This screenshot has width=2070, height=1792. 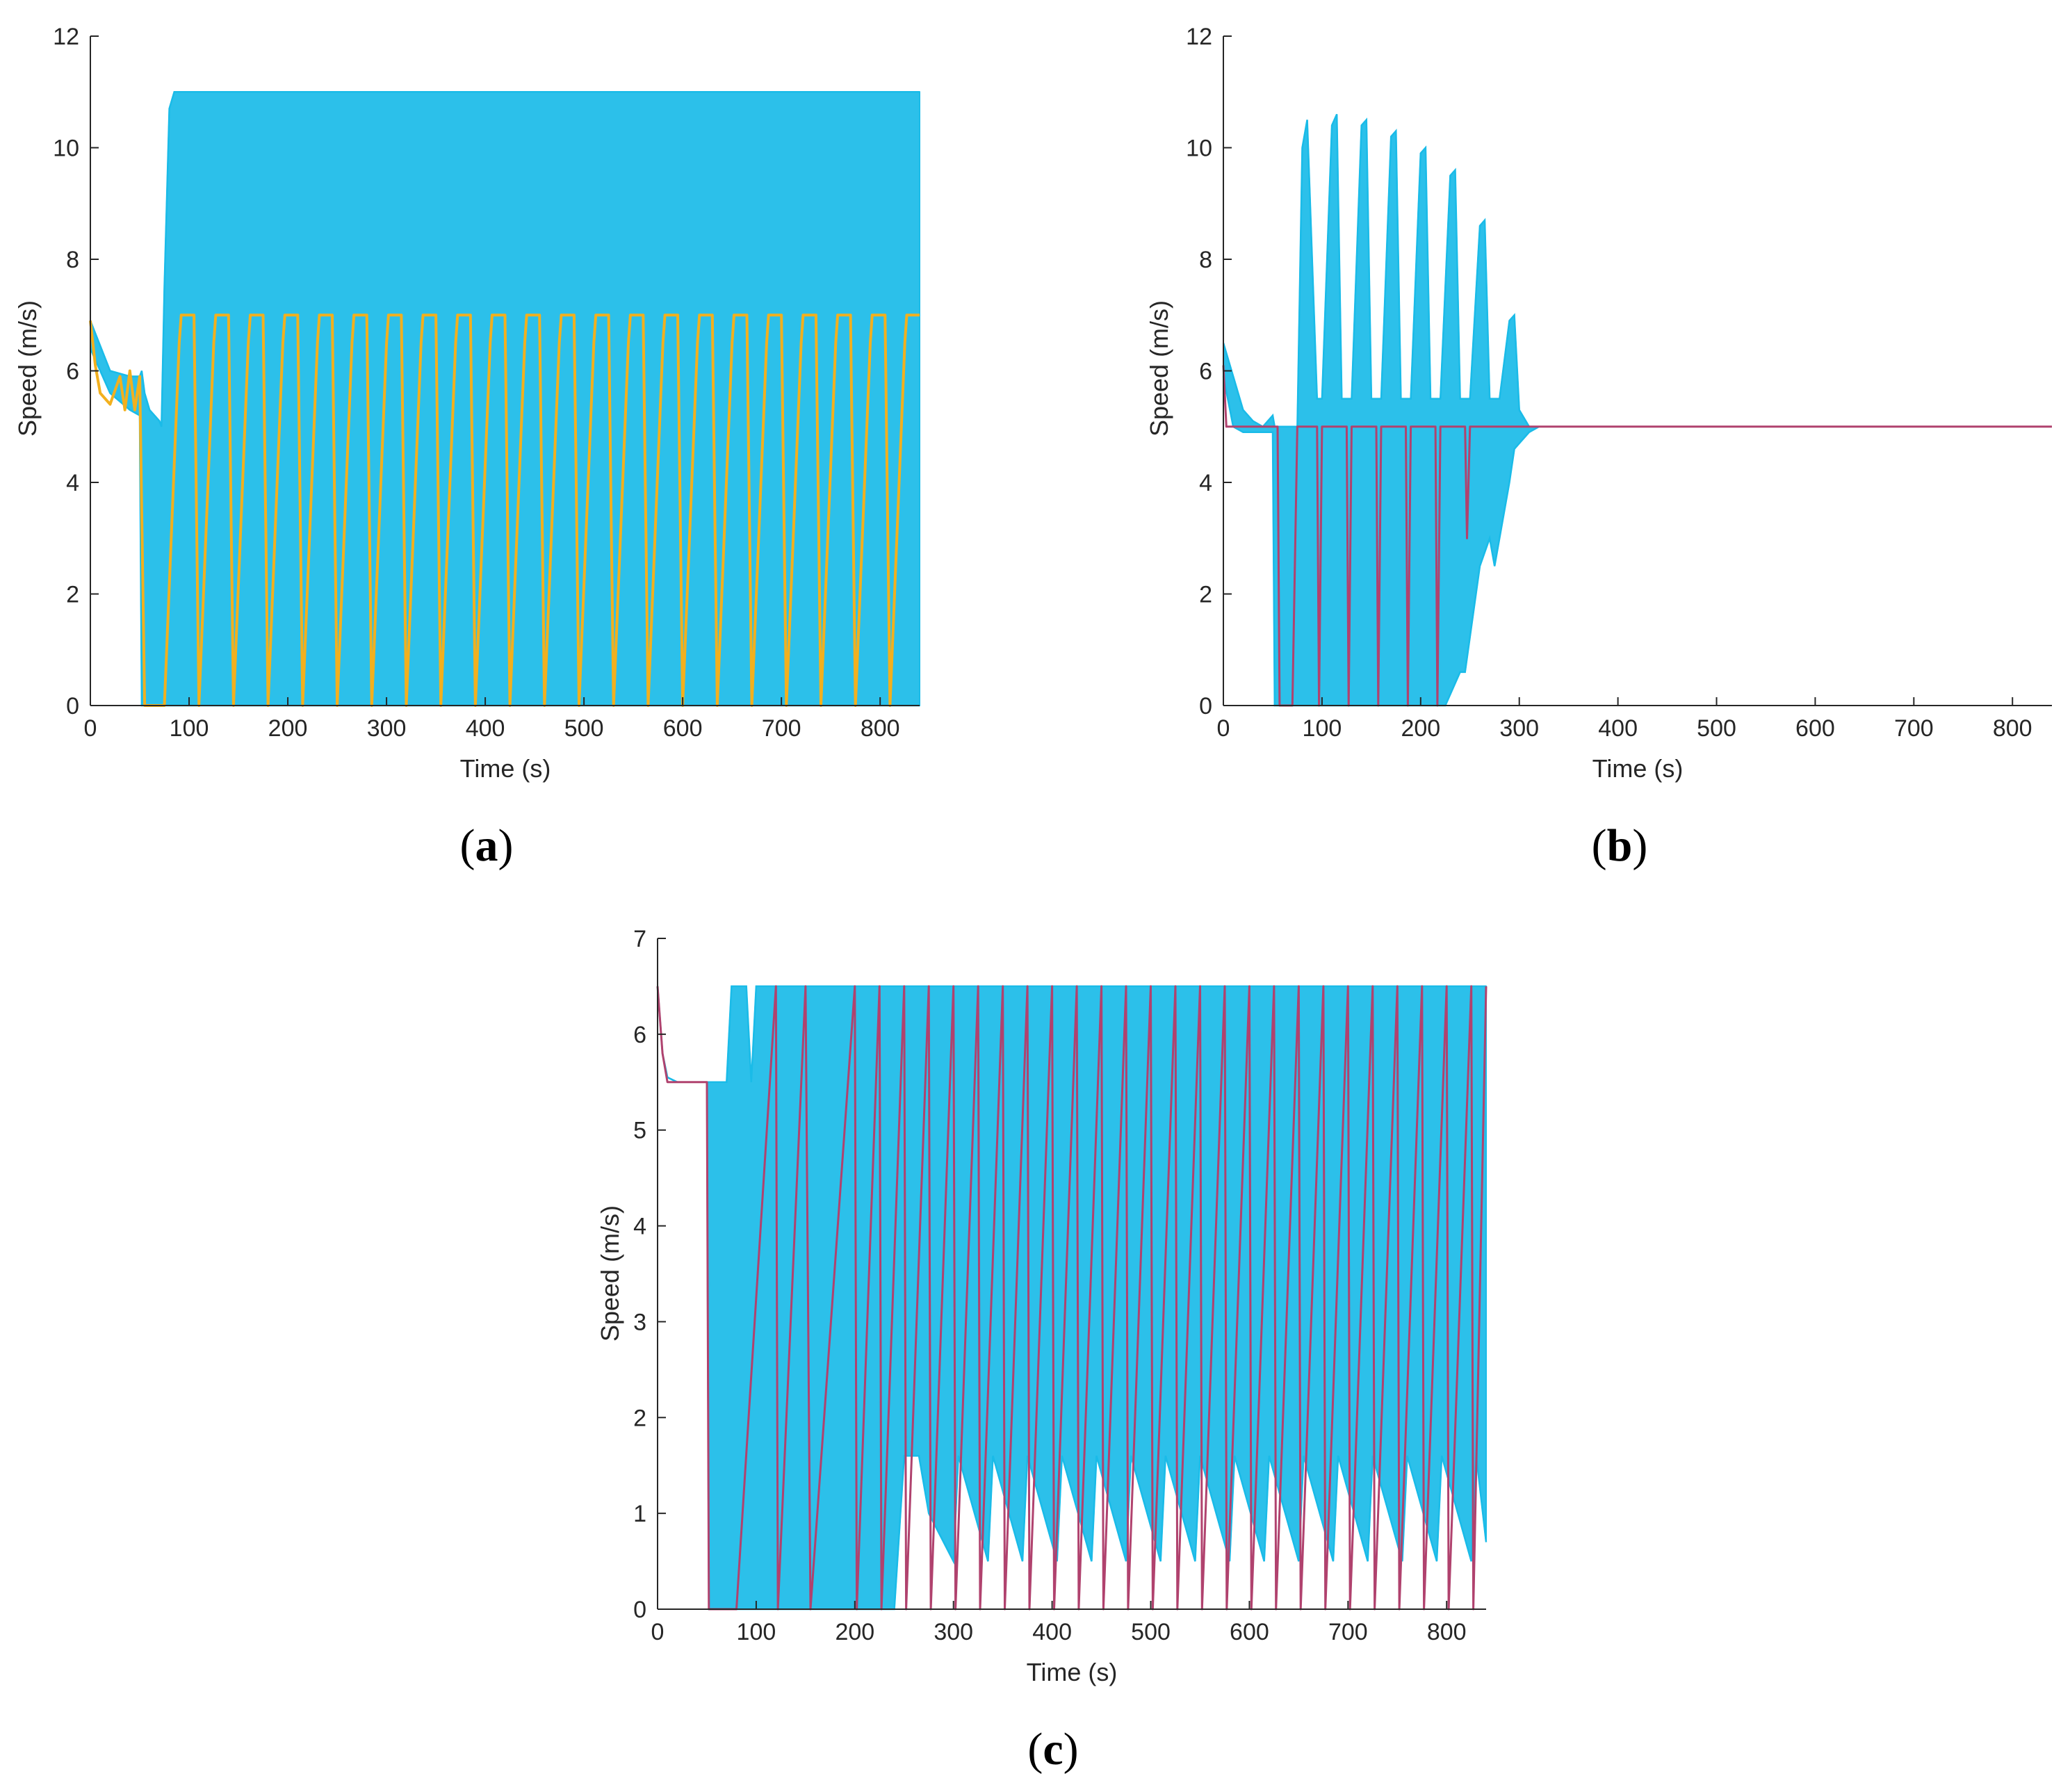 What do you see at coordinates (1717, 728) in the screenshot?
I see `chart-b-x-tick-label: 500` at bounding box center [1717, 728].